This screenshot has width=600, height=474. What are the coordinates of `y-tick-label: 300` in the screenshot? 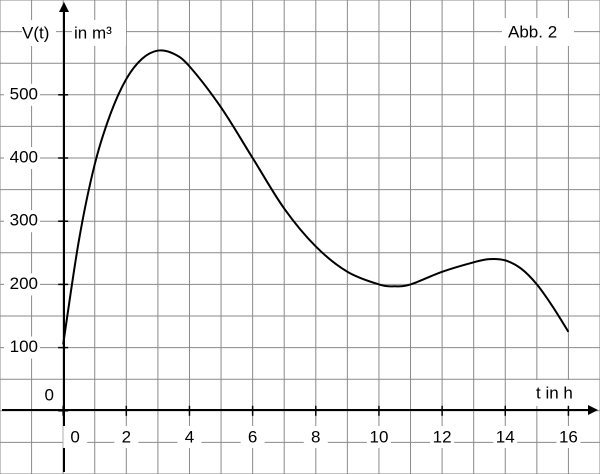 It's located at (24, 220).